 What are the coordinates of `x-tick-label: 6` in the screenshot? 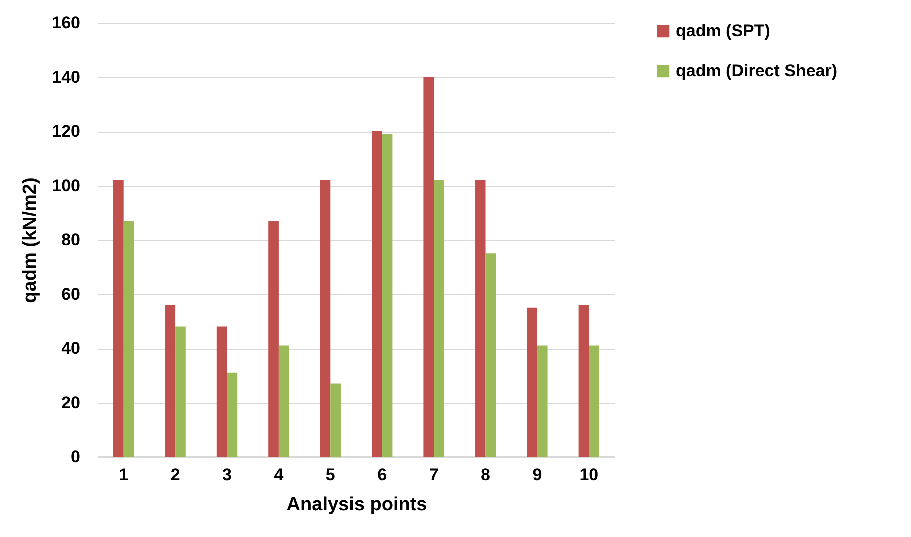 It's located at (383, 475).